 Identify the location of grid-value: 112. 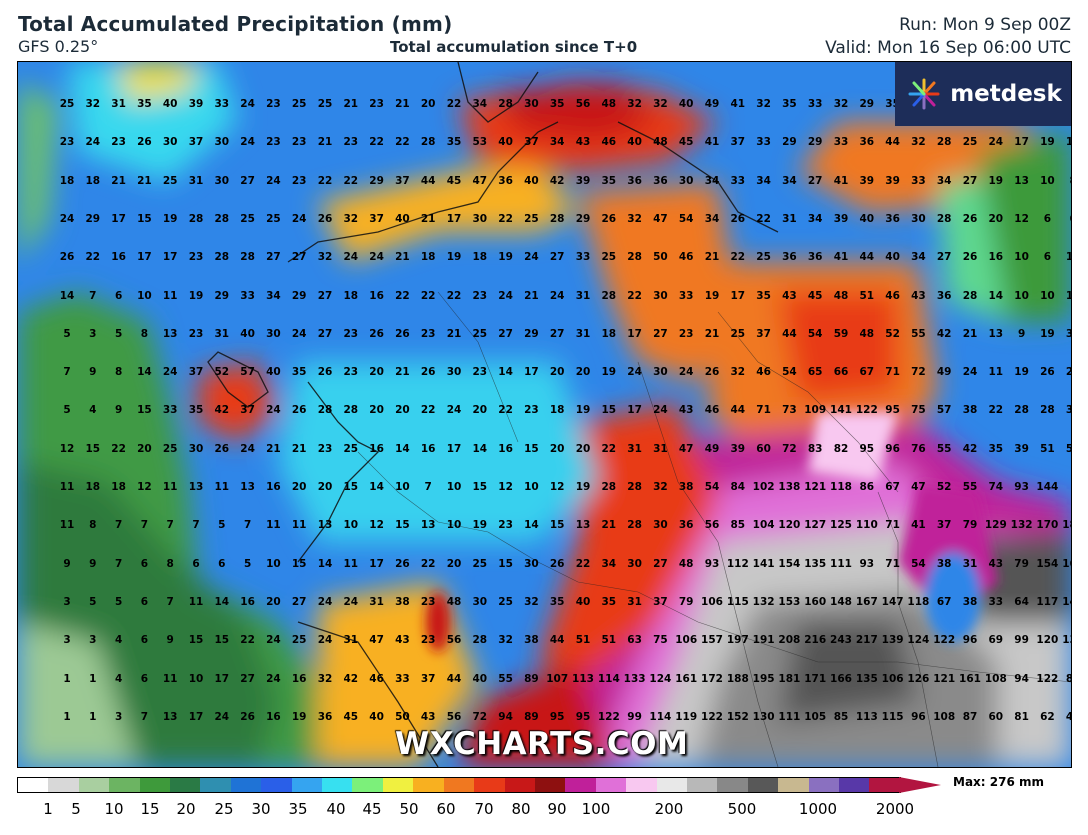
(737, 563).